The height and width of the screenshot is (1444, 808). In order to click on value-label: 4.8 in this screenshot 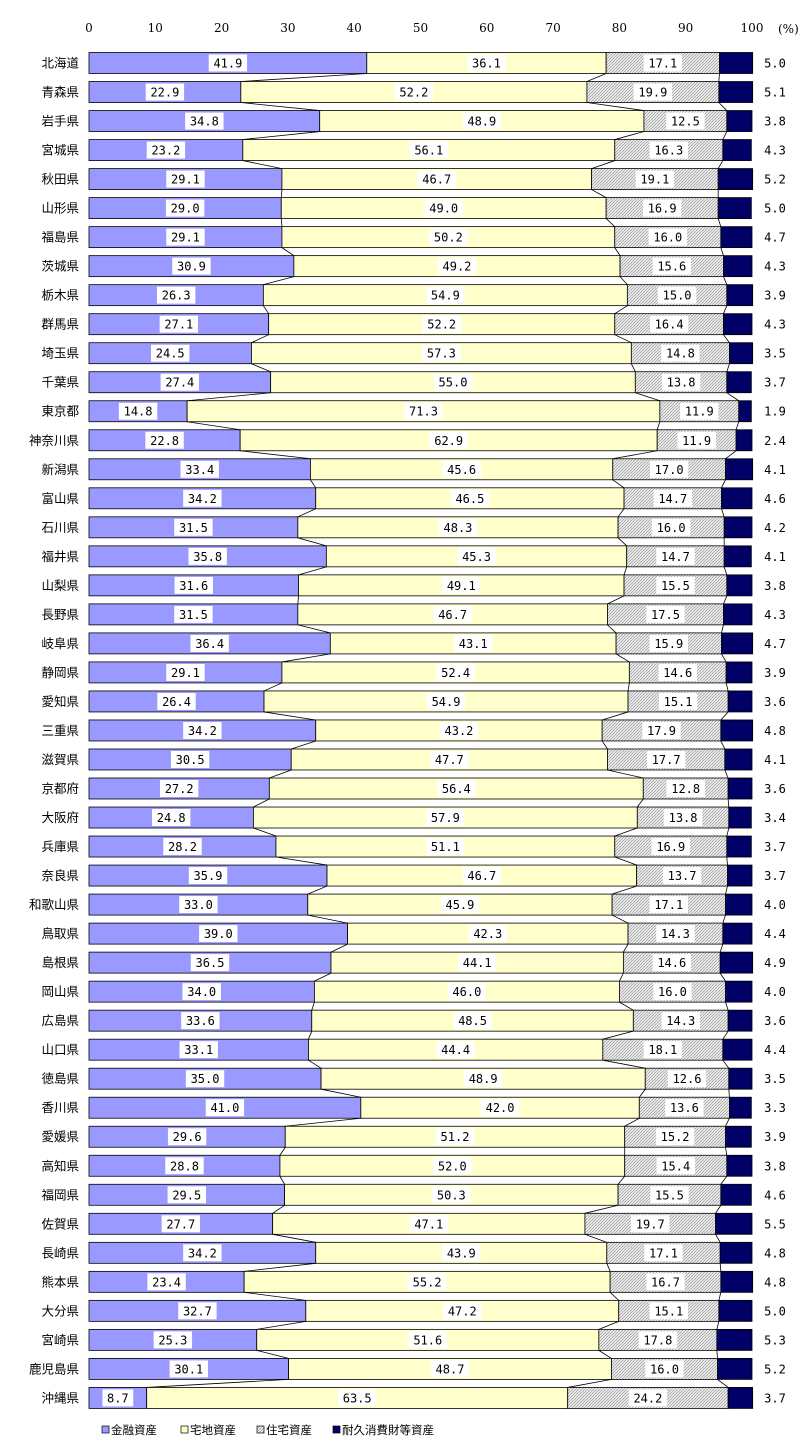, I will do `click(775, 1253)`.